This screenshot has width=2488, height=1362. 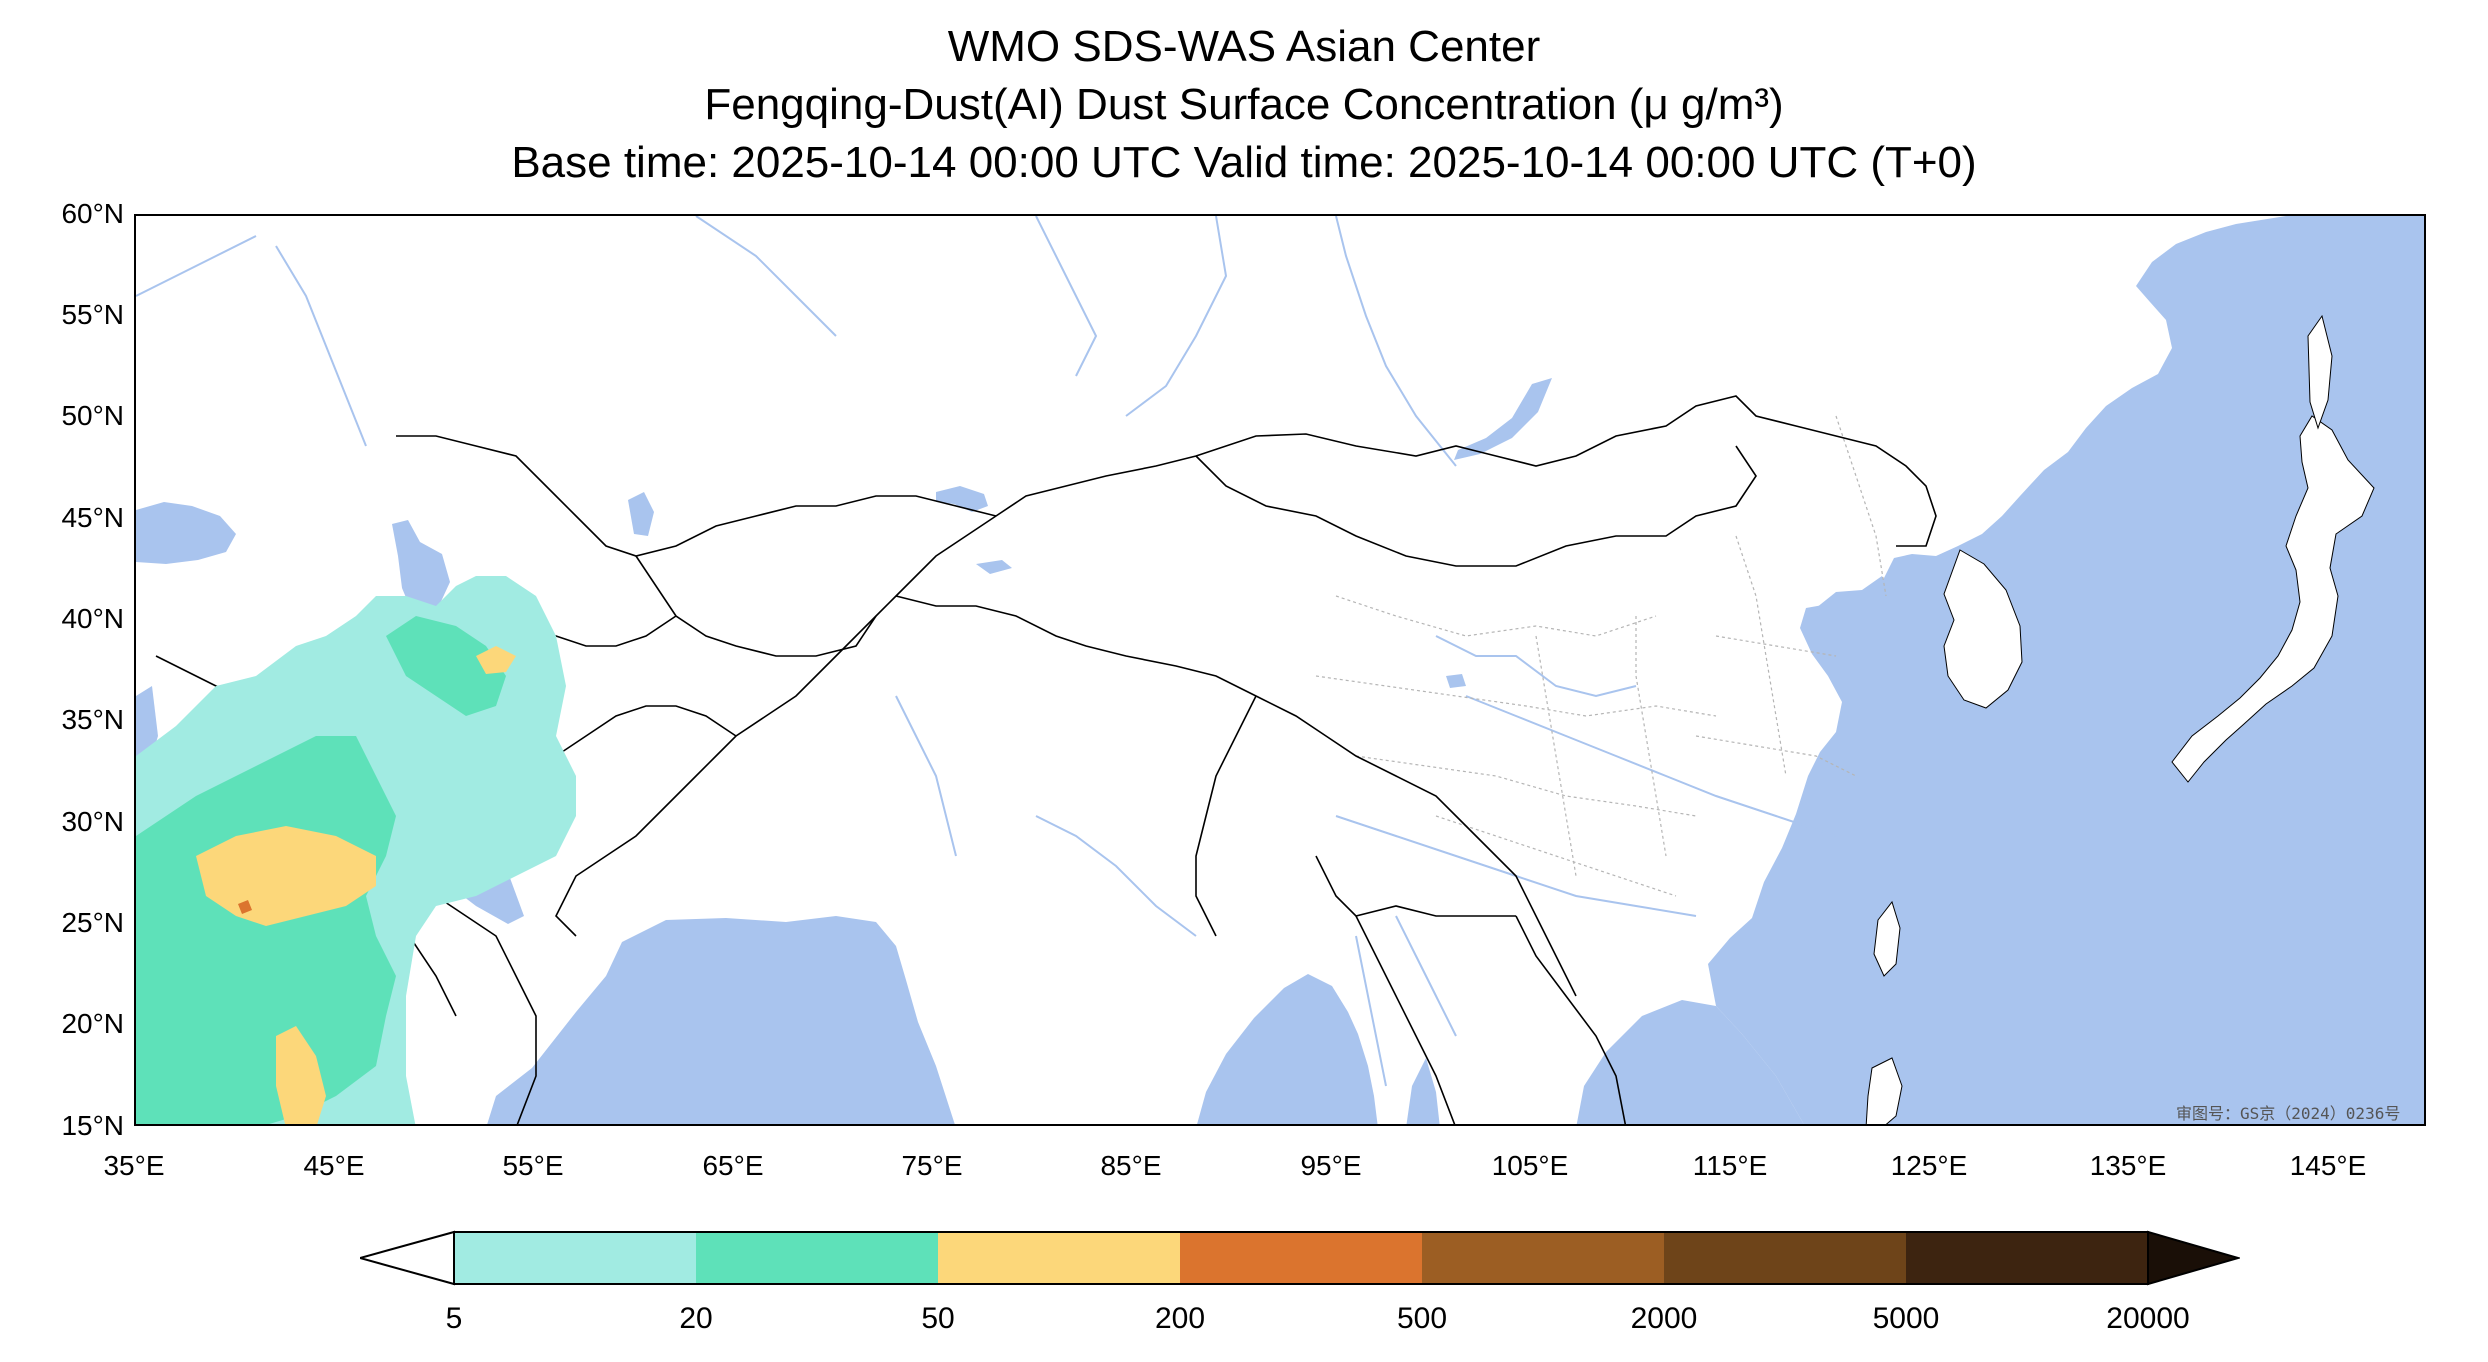 I want to click on colorbar-label-2000: 2000, so click(x=1664, y=1318).